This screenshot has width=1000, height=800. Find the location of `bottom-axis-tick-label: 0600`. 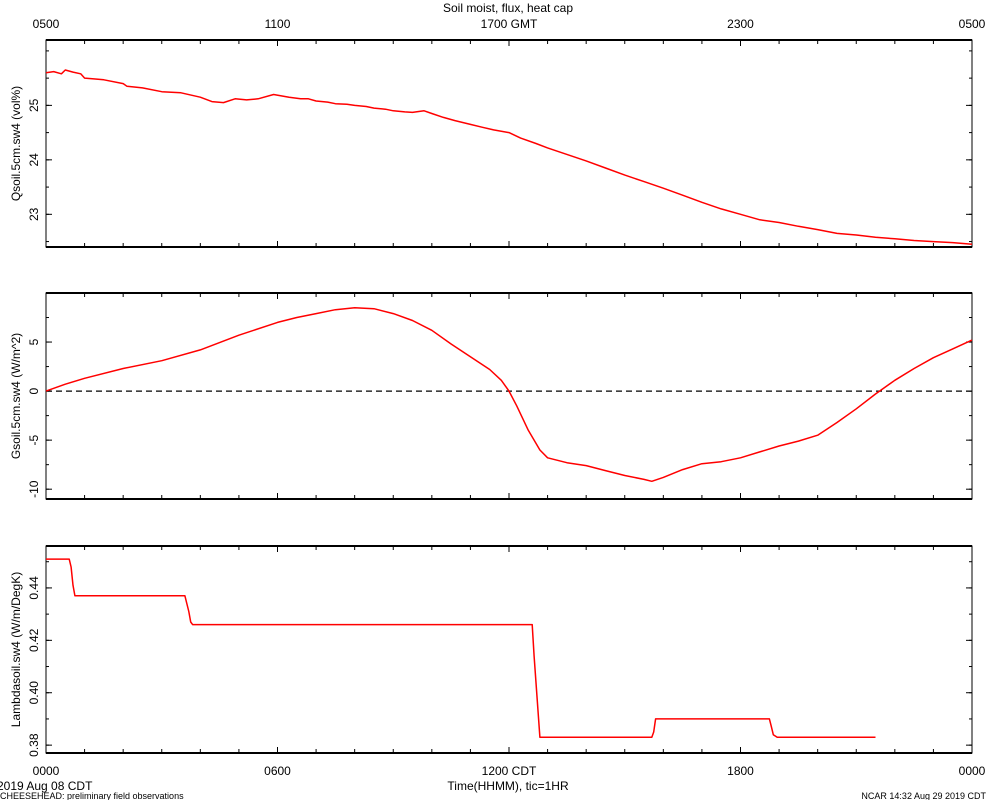

bottom-axis-tick-label: 0600 is located at coordinates (277, 771).